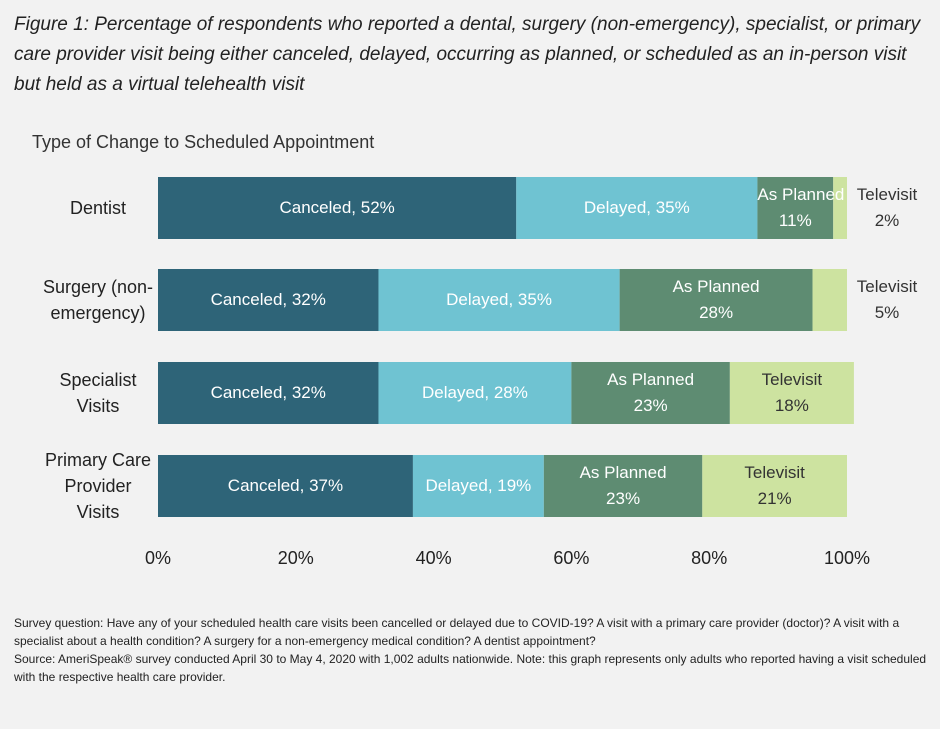 Image resolution: width=940 pixels, height=729 pixels. Describe the element at coordinates (716, 312) in the screenshot. I see `data-label-value: 28%` at that location.